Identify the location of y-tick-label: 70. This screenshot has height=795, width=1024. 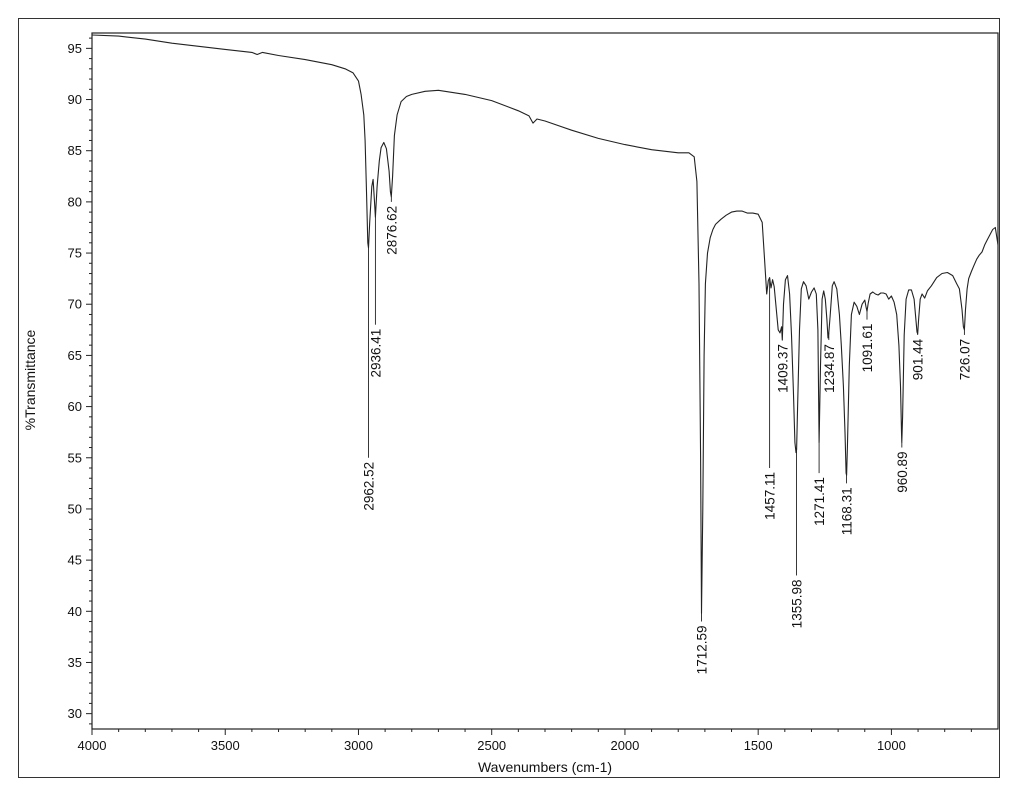
(75, 304).